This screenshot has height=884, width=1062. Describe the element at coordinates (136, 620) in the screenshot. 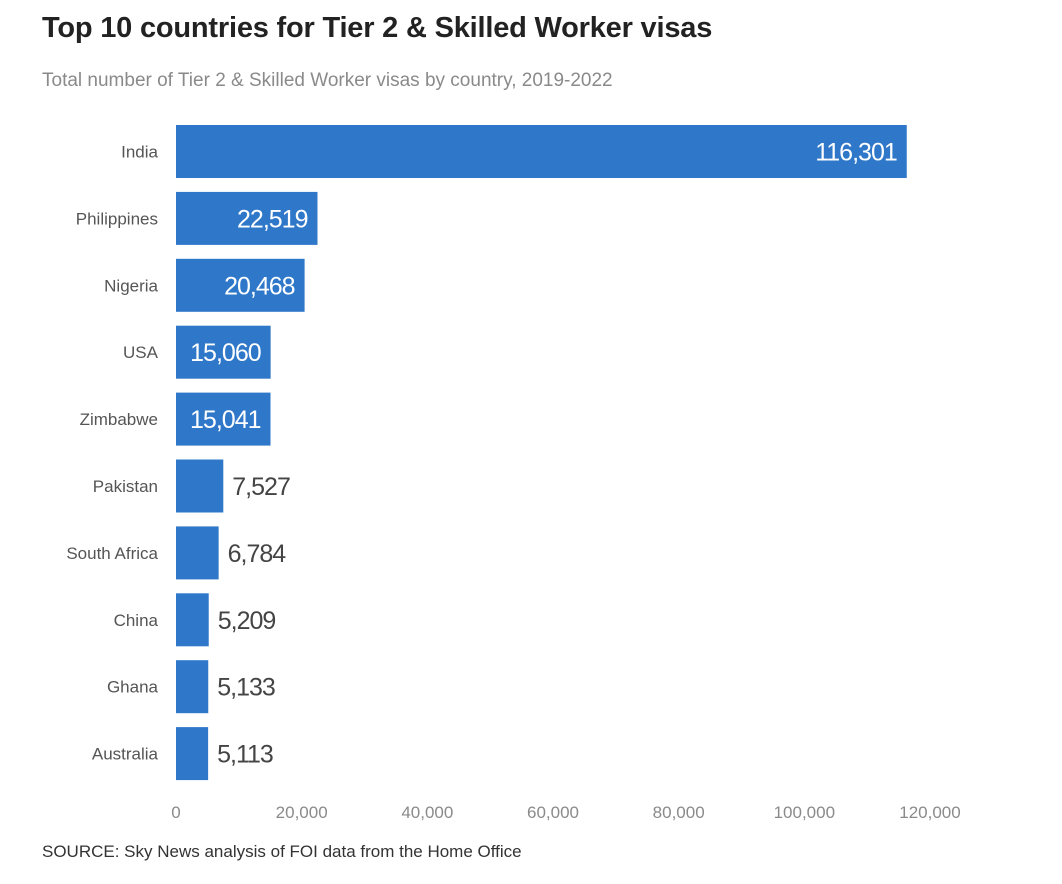

I see `category-label: China` at that location.